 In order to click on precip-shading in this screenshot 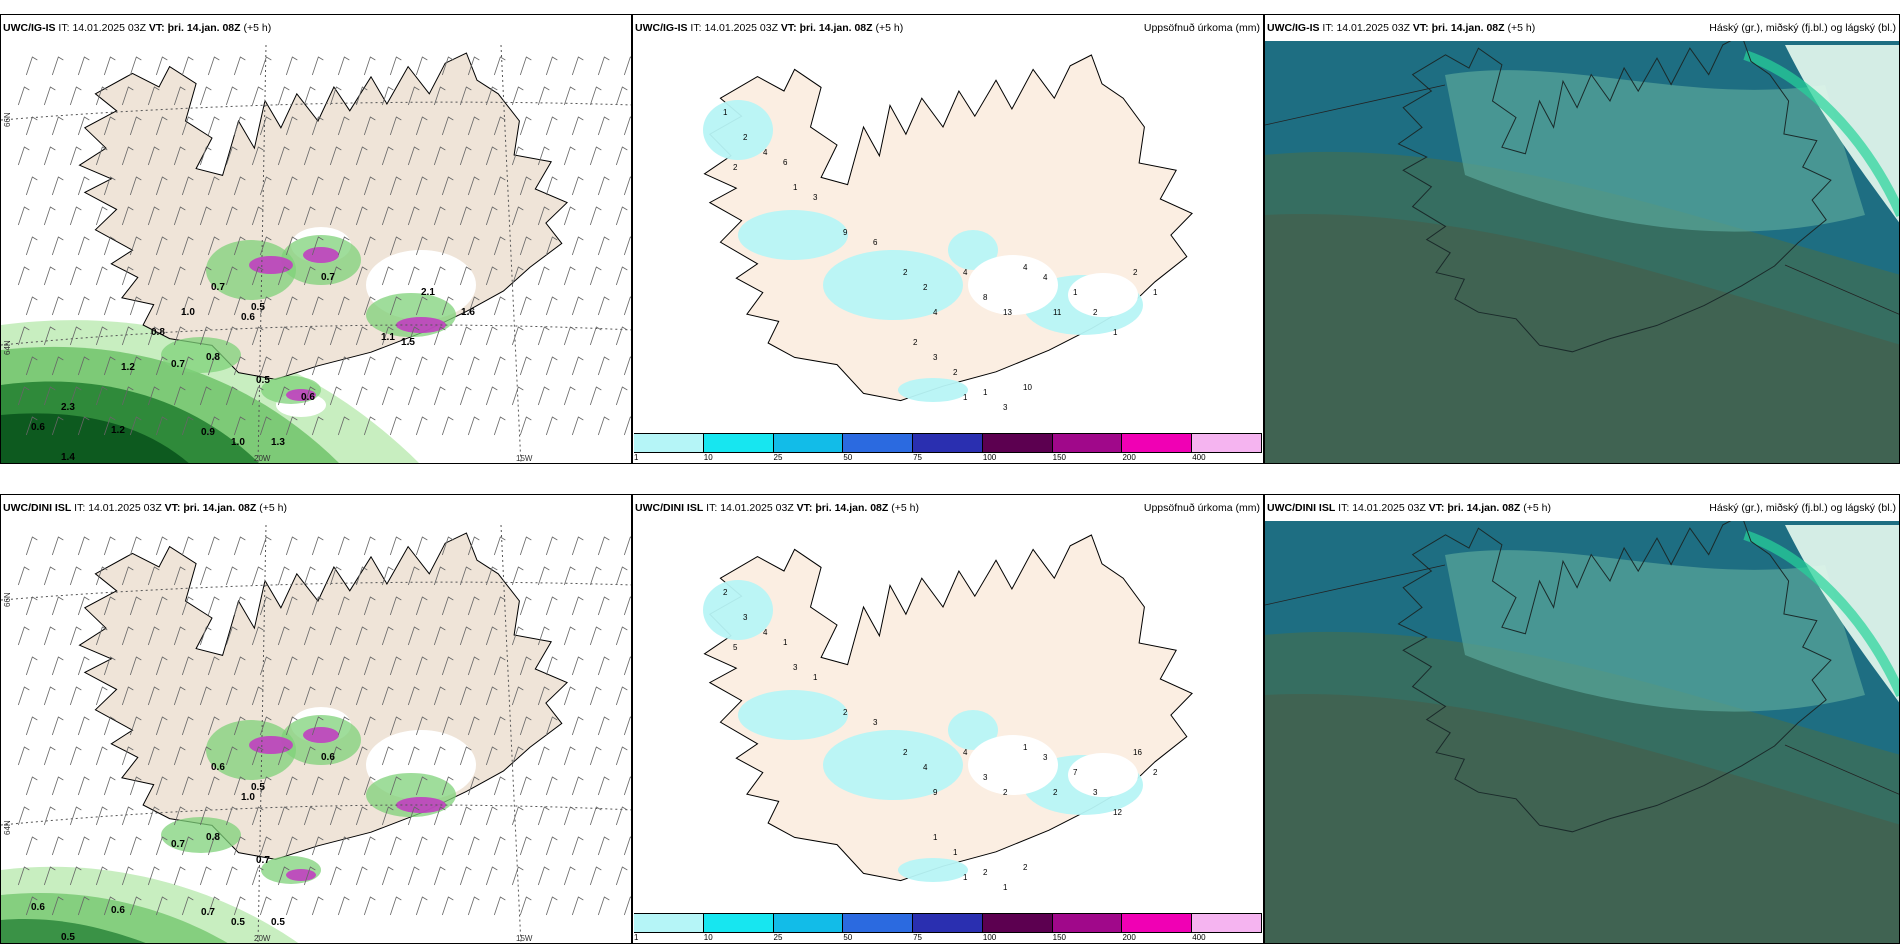, I will do `click(150, 904)`.